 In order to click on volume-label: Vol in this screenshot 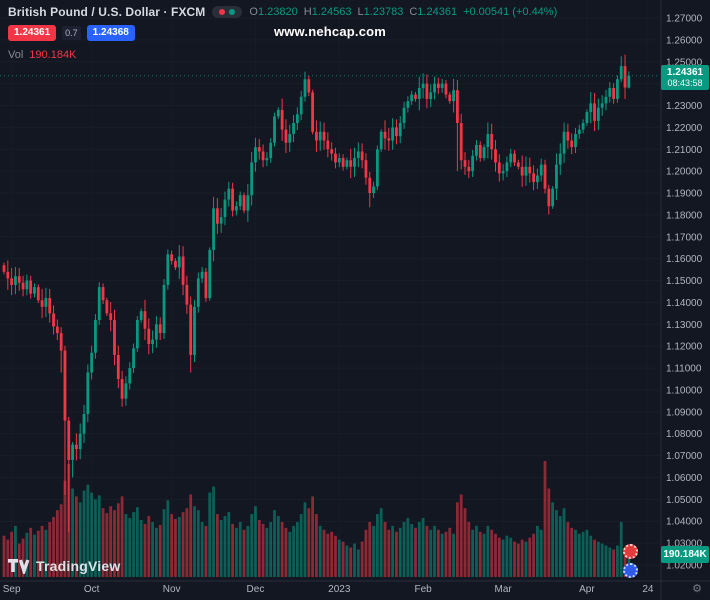, I will do `click(16, 55)`.